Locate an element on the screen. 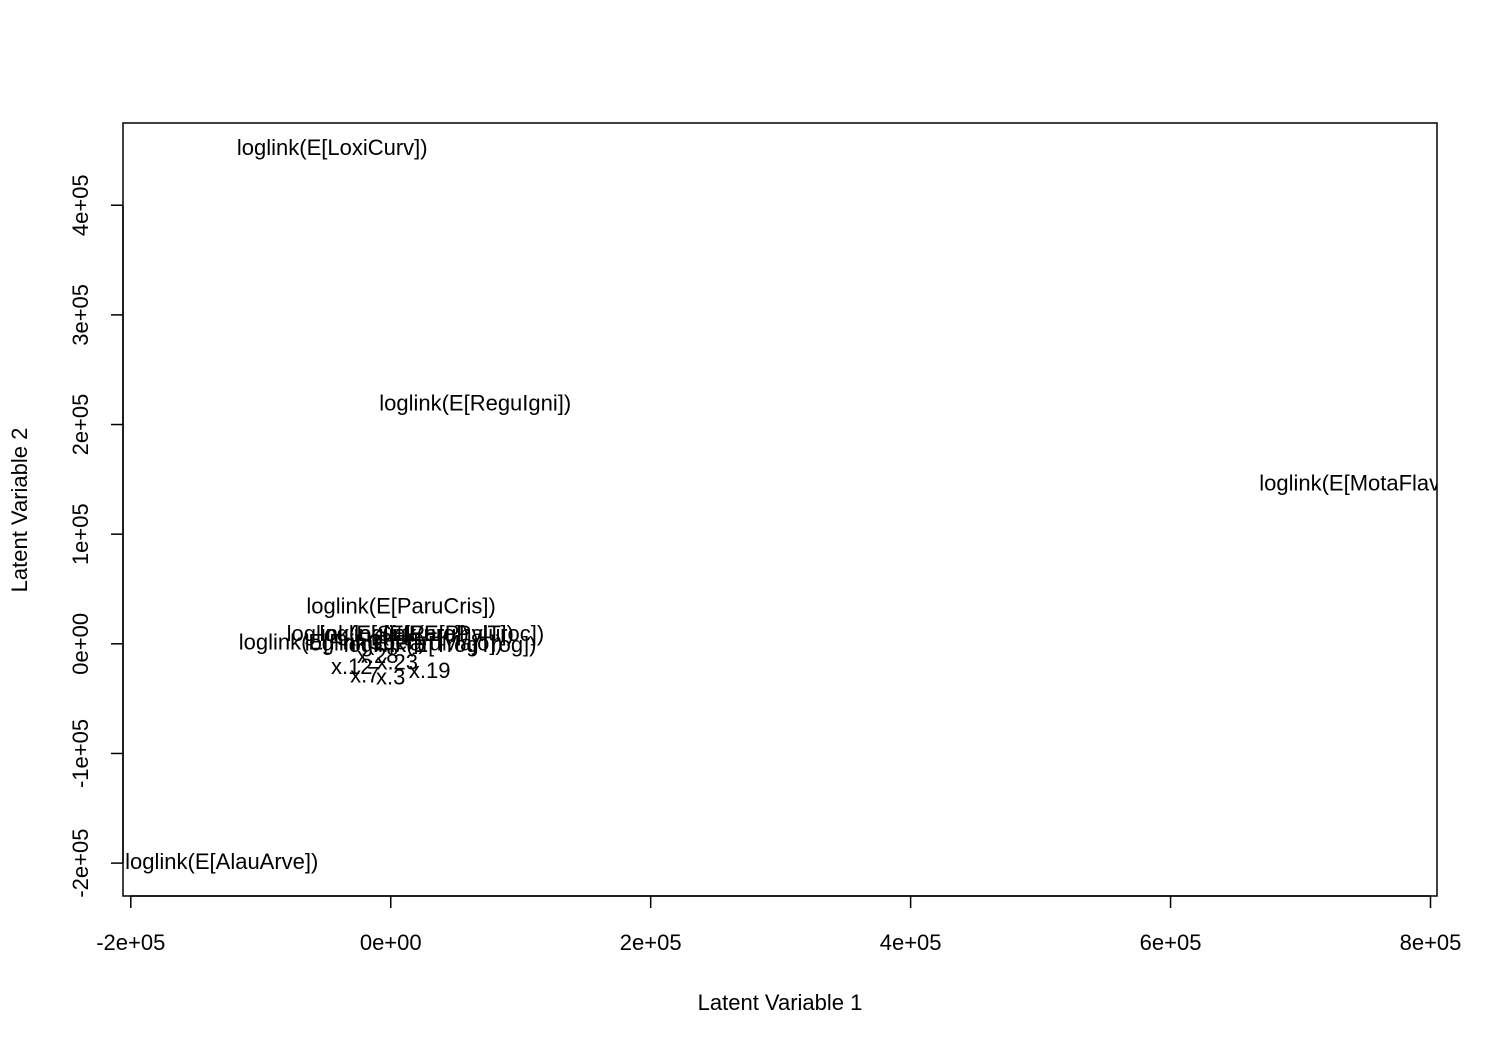 The width and height of the screenshot is (1500, 1050). y-tick-label: 1e+05 is located at coordinates (80, 534).